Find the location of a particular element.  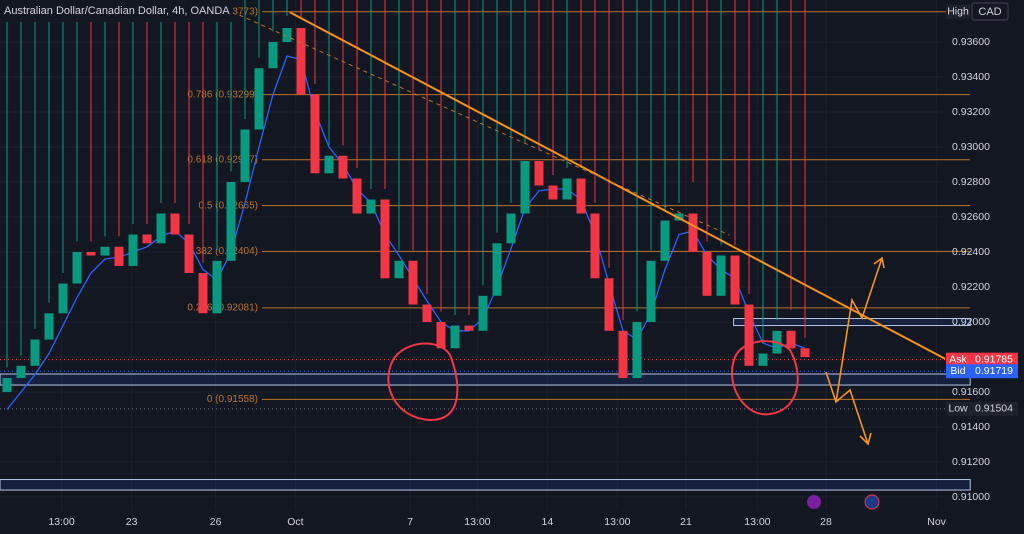

bid-price: 0.91719 is located at coordinates (994, 371).